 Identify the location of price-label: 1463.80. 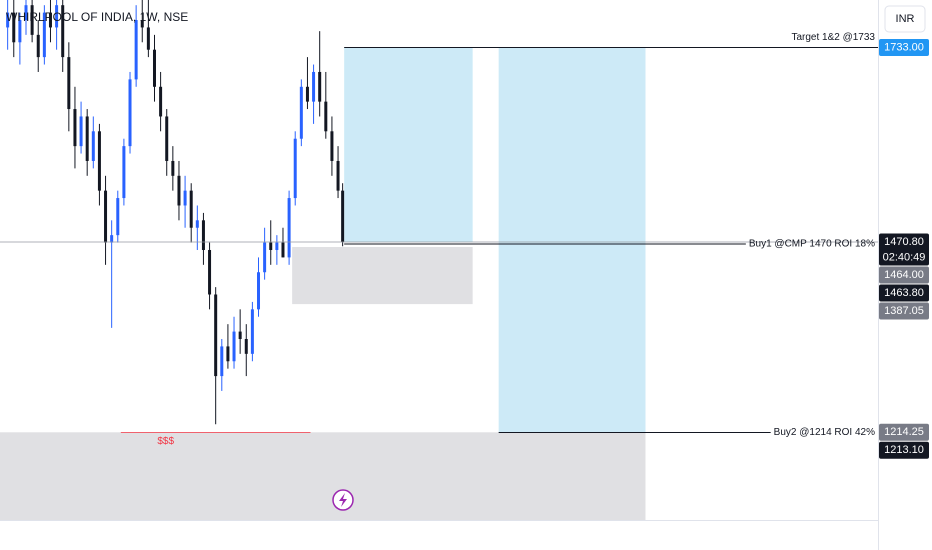
(904, 293).